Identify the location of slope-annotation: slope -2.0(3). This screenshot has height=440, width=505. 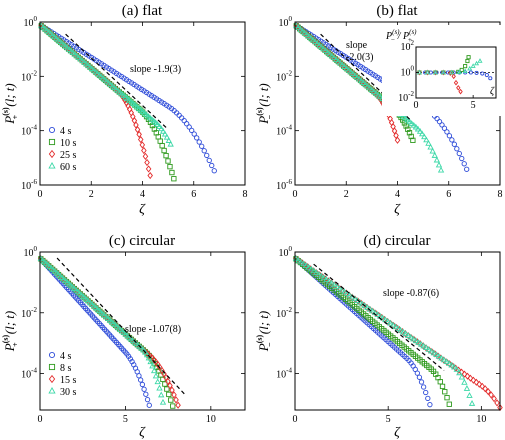
(360, 51).